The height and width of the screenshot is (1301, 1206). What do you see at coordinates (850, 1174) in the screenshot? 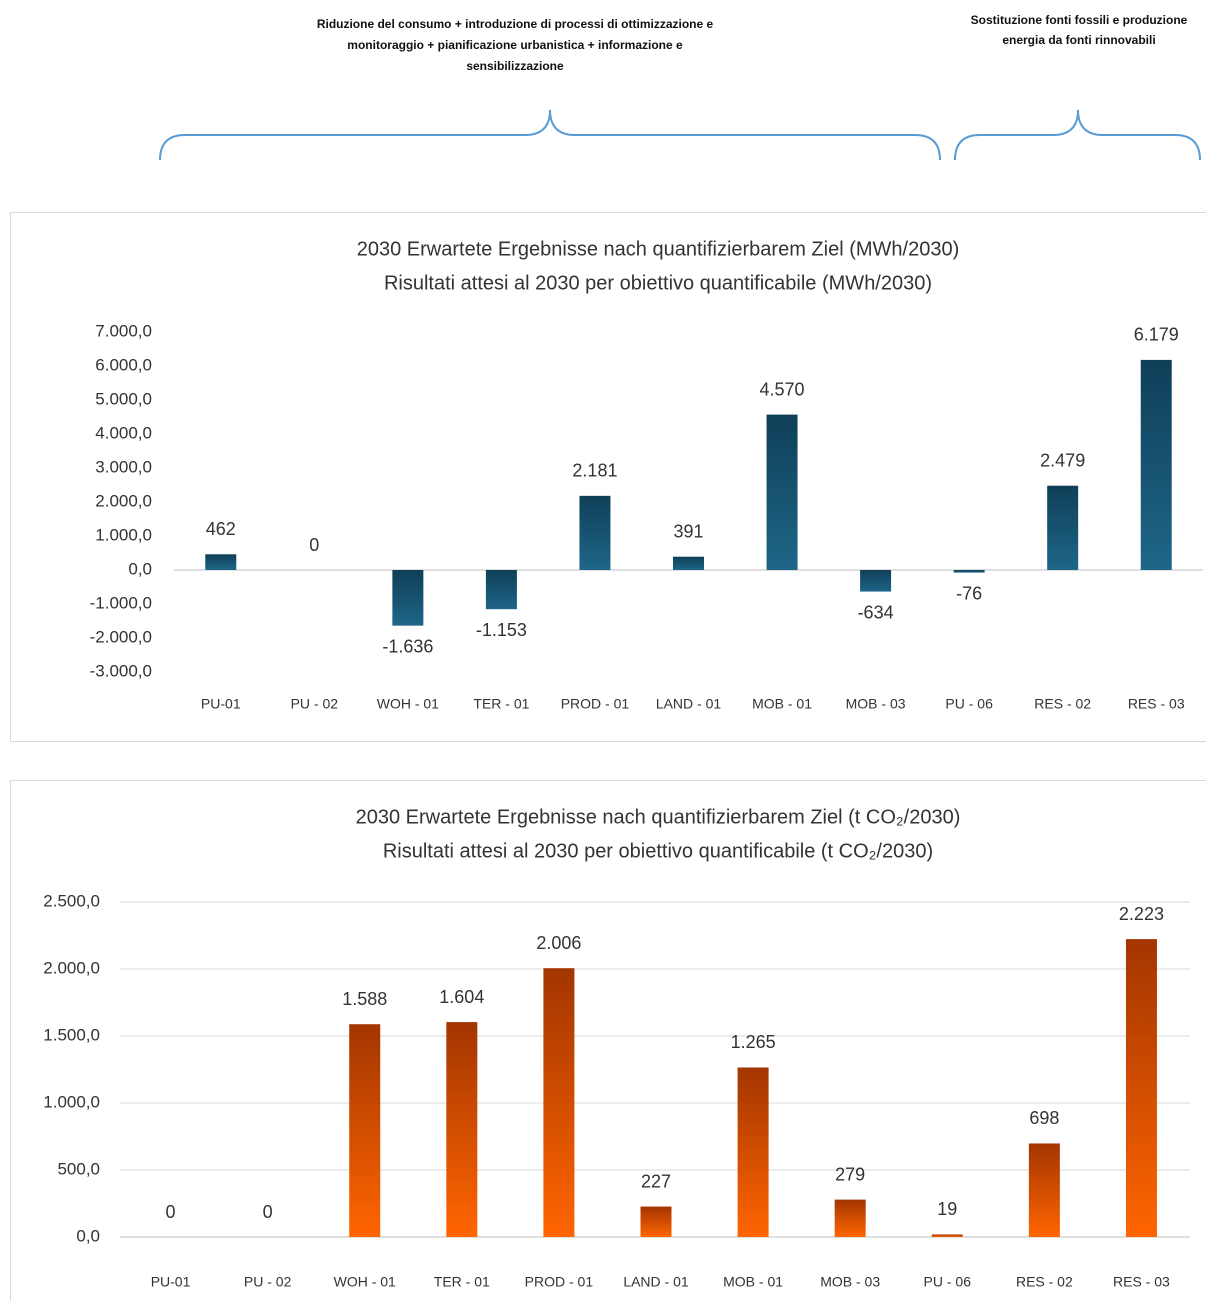
I see `value-label: 279` at bounding box center [850, 1174].